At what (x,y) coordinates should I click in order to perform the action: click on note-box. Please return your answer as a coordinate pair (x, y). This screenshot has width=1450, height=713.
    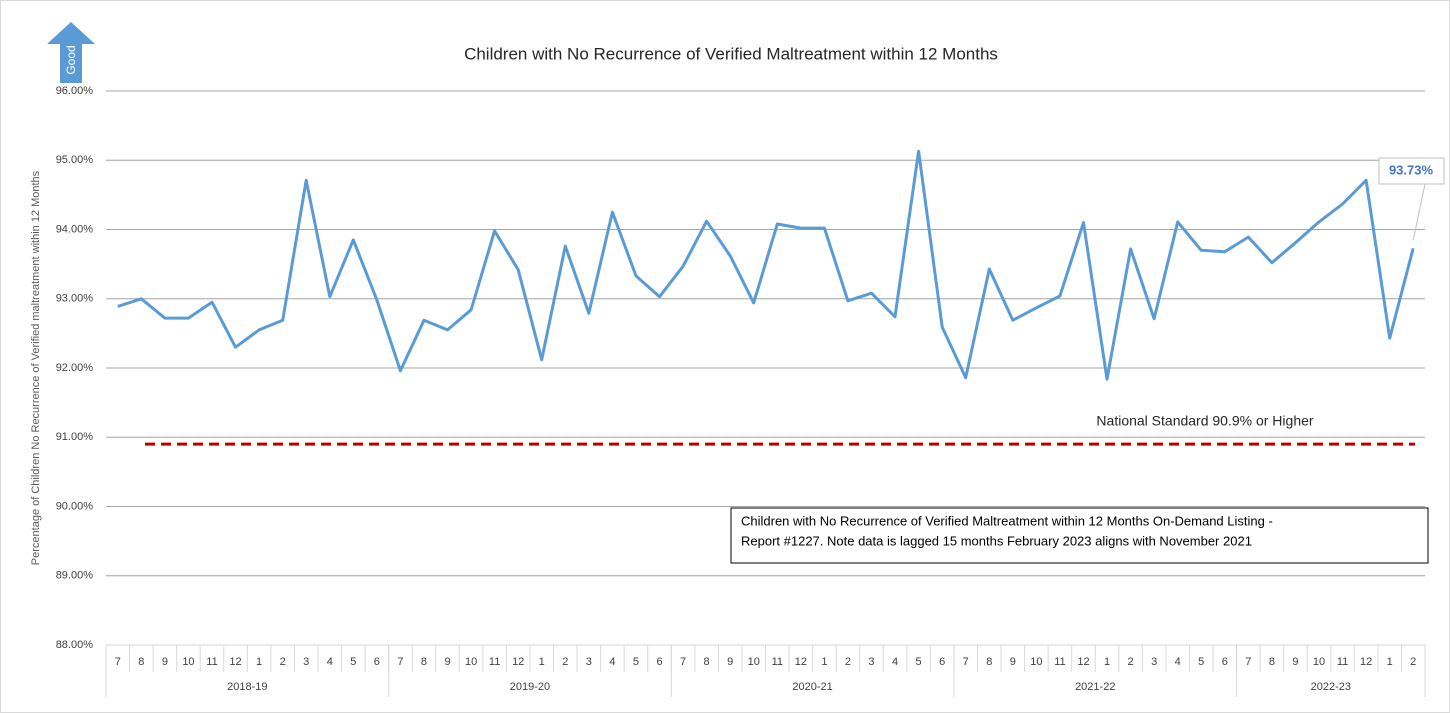
    Looking at the image, I should click on (1079, 535).